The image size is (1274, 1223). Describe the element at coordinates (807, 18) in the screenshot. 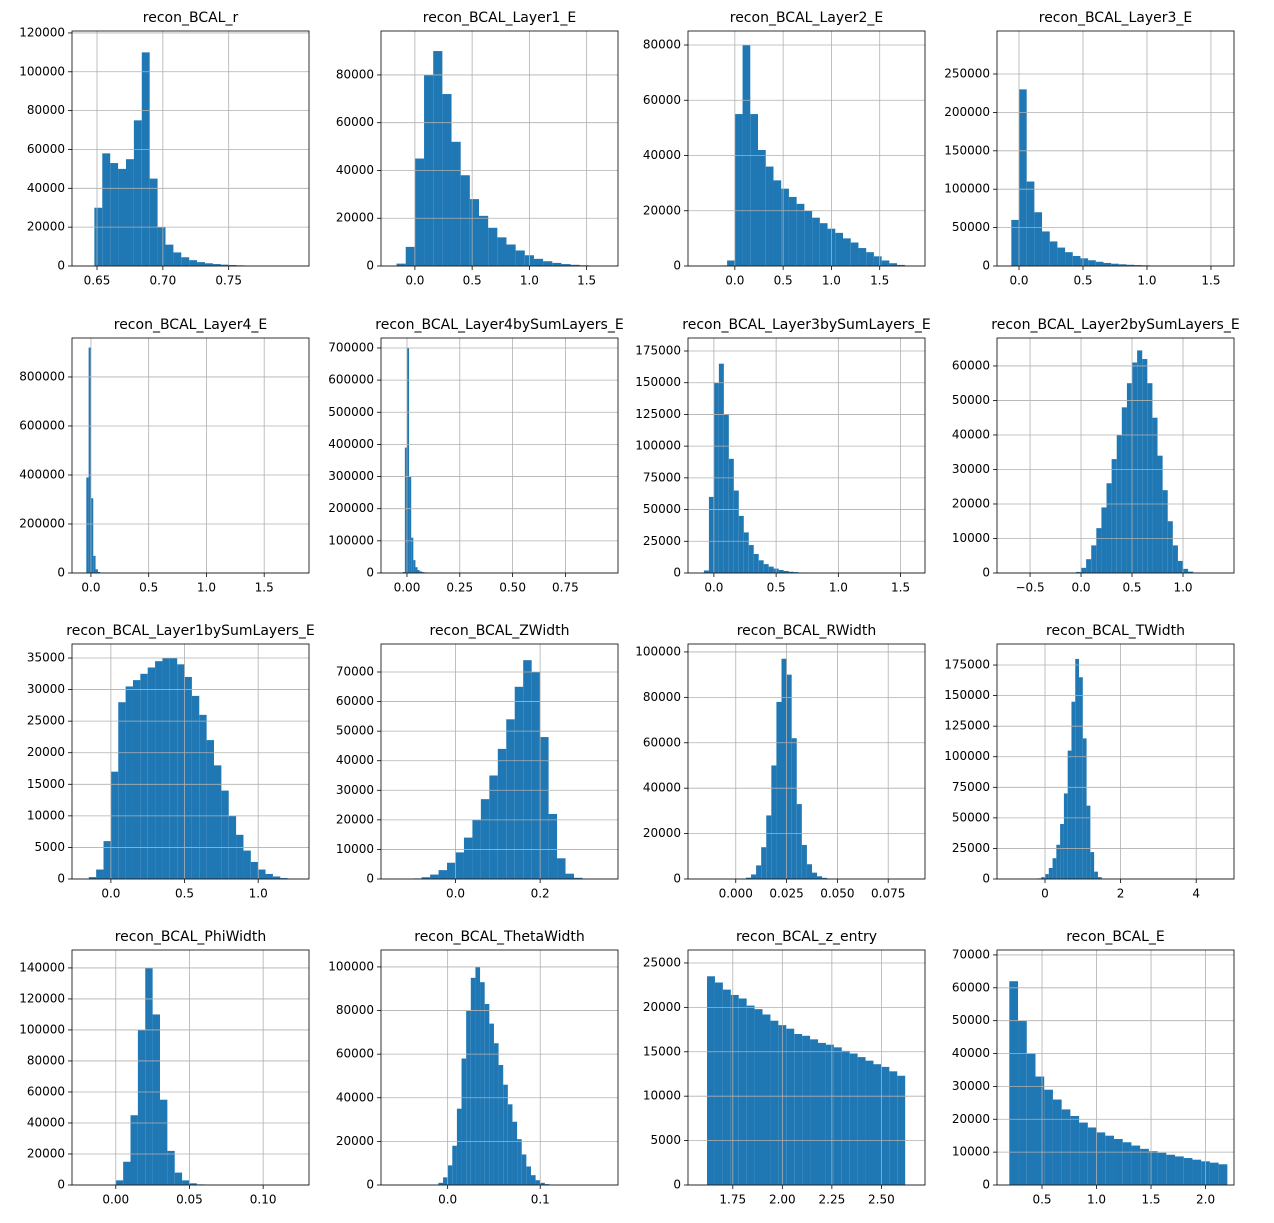

I see `chart-title: recon_BCAL_Layer2_E` at that location.